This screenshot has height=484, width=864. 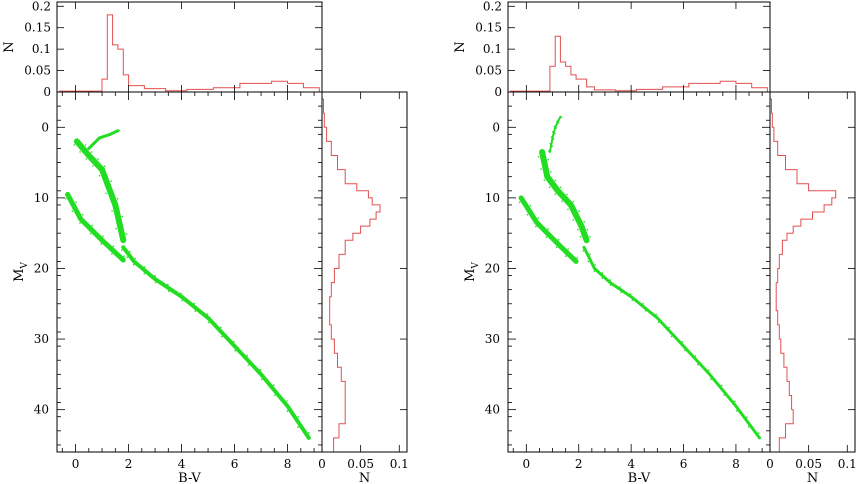 I want to click on y-tick-label: 10, so click(x=492, y=198).